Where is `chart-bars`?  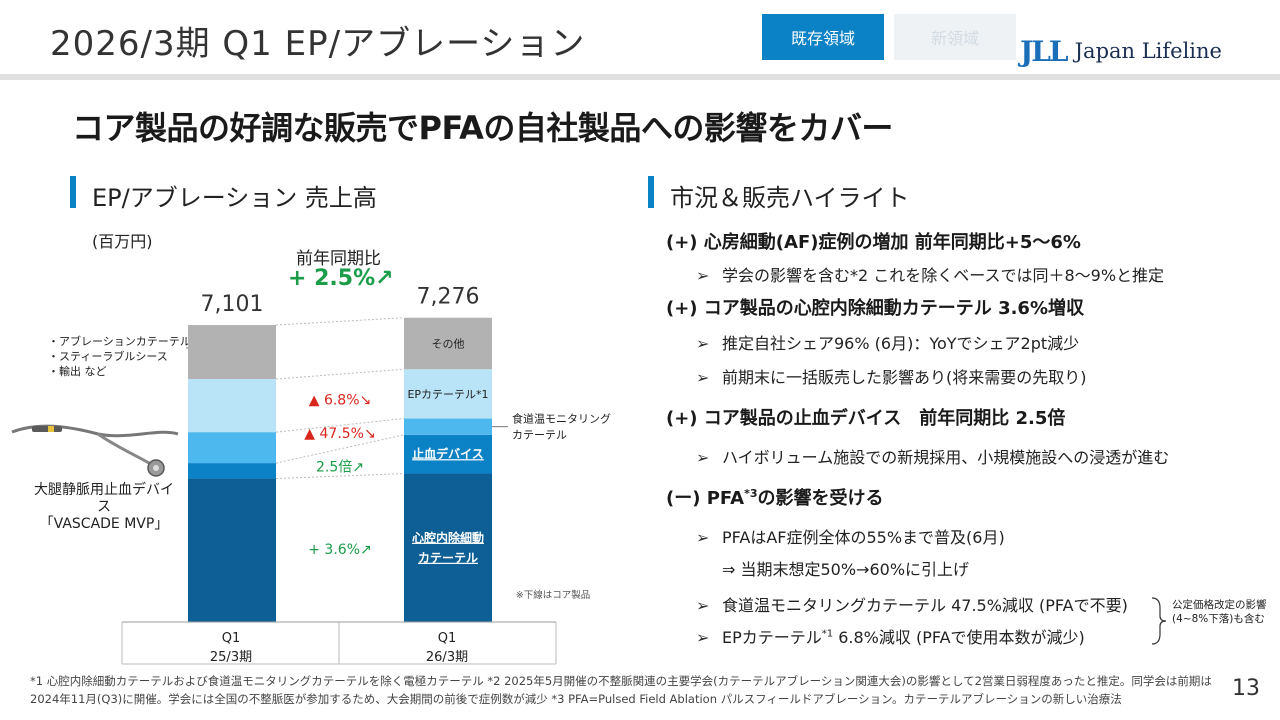 chart-bars is located at coordinates (340, 469).